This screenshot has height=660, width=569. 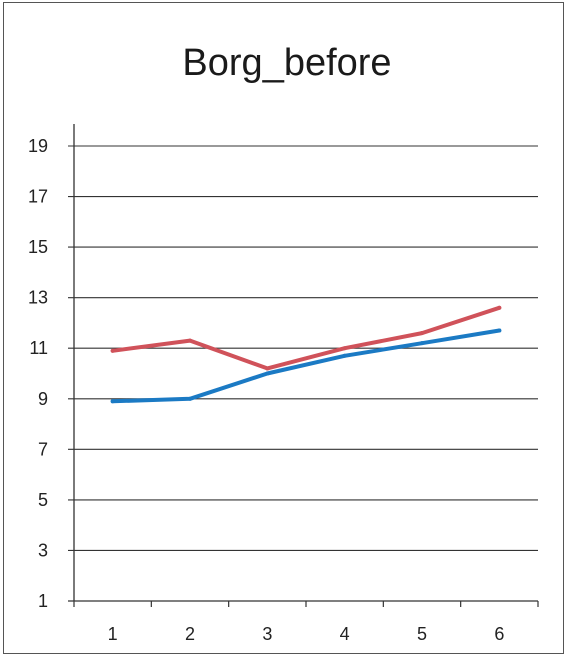 What do you see at coordinates (43, 601) in the screenshot?
I see `y-tick-label: 1` at bounding box center [43, 601].